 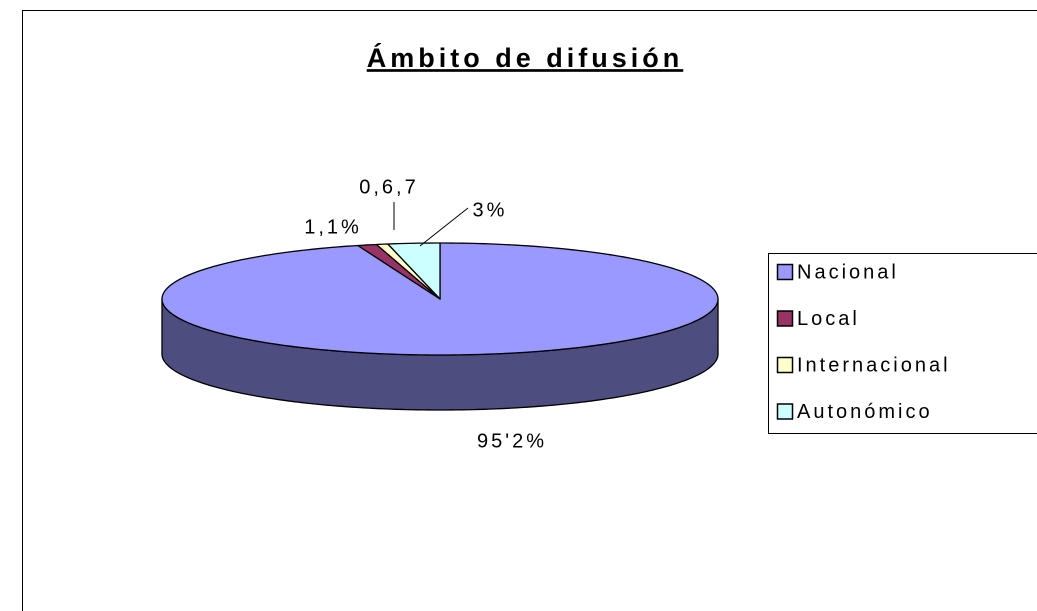 I want to click on leader-line, so click(x=444, y=227).